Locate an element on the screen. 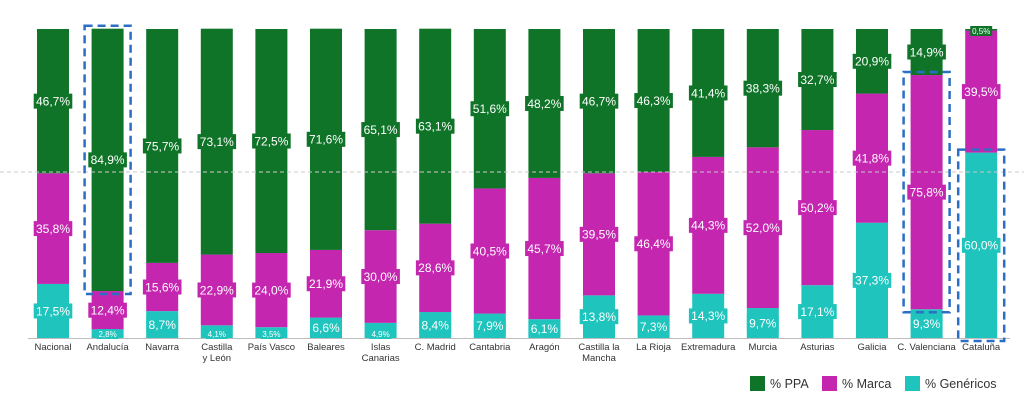 This screenshot has width=1024, height=405. data-label-c-madrid-marca: 28,6% is located at coordinates (435, 268).